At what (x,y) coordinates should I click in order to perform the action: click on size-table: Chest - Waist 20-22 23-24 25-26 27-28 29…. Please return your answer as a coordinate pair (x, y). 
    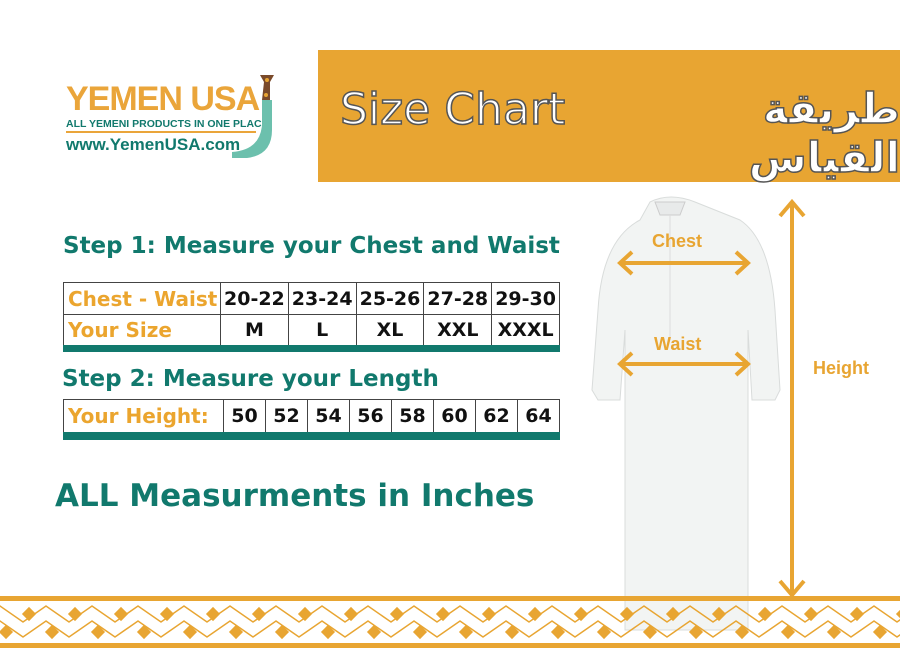
    Looking at the image, I should click on (311, 314).